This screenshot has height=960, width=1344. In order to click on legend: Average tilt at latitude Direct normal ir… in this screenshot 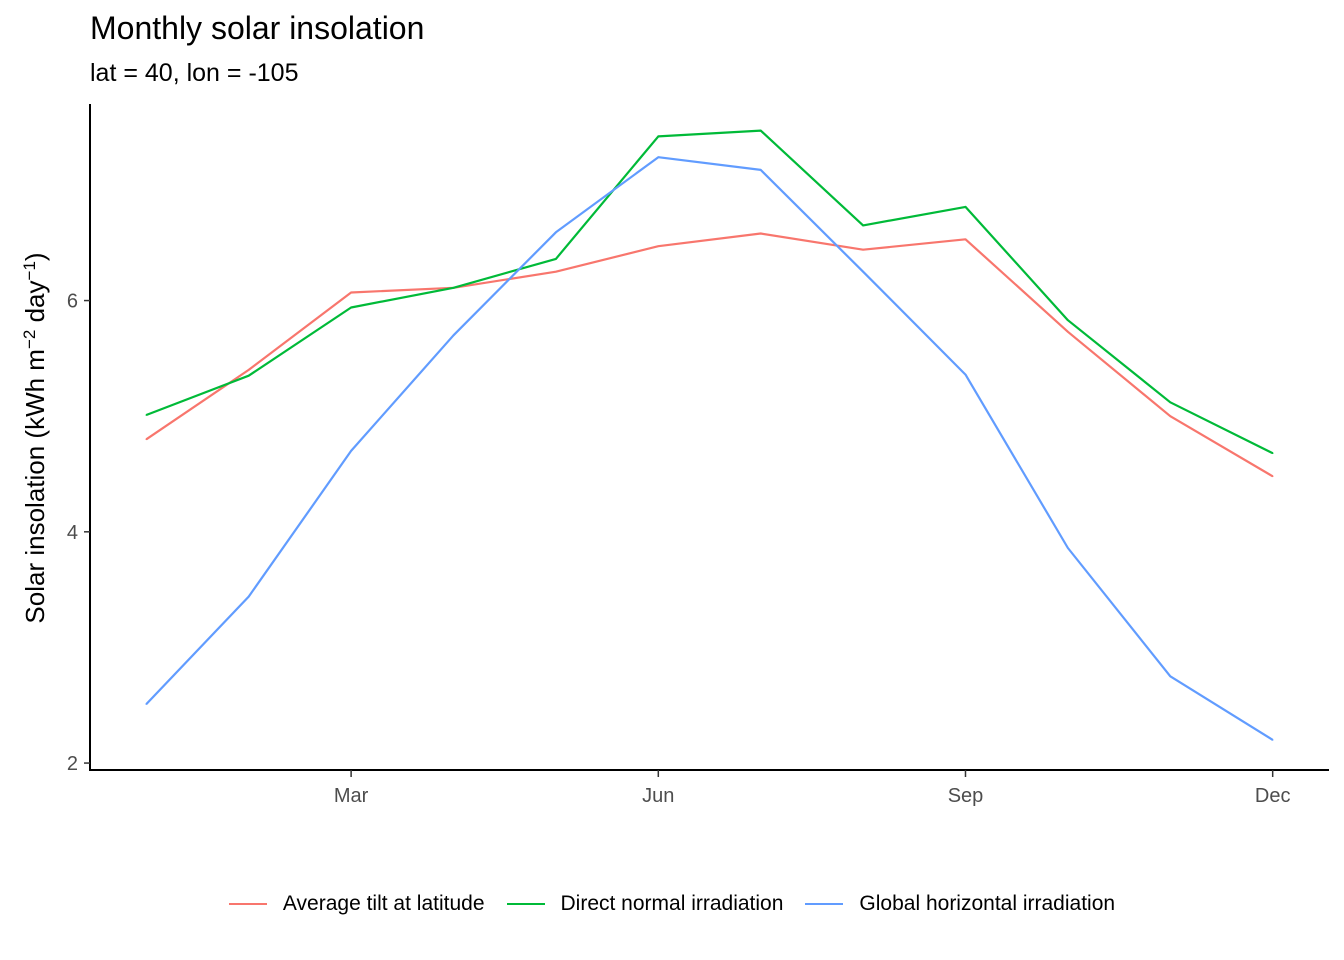, I will do `click(672, 904)`.